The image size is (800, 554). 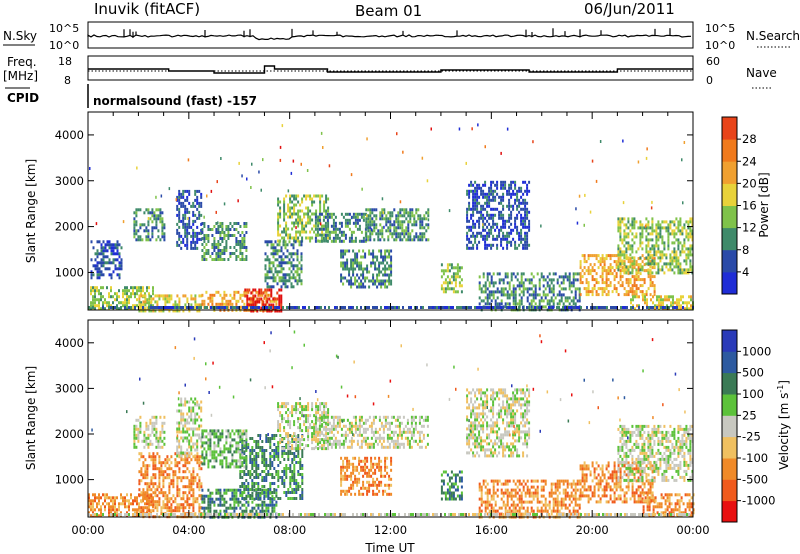 I want to click on echo-speckle, so click(x=428, y=220).